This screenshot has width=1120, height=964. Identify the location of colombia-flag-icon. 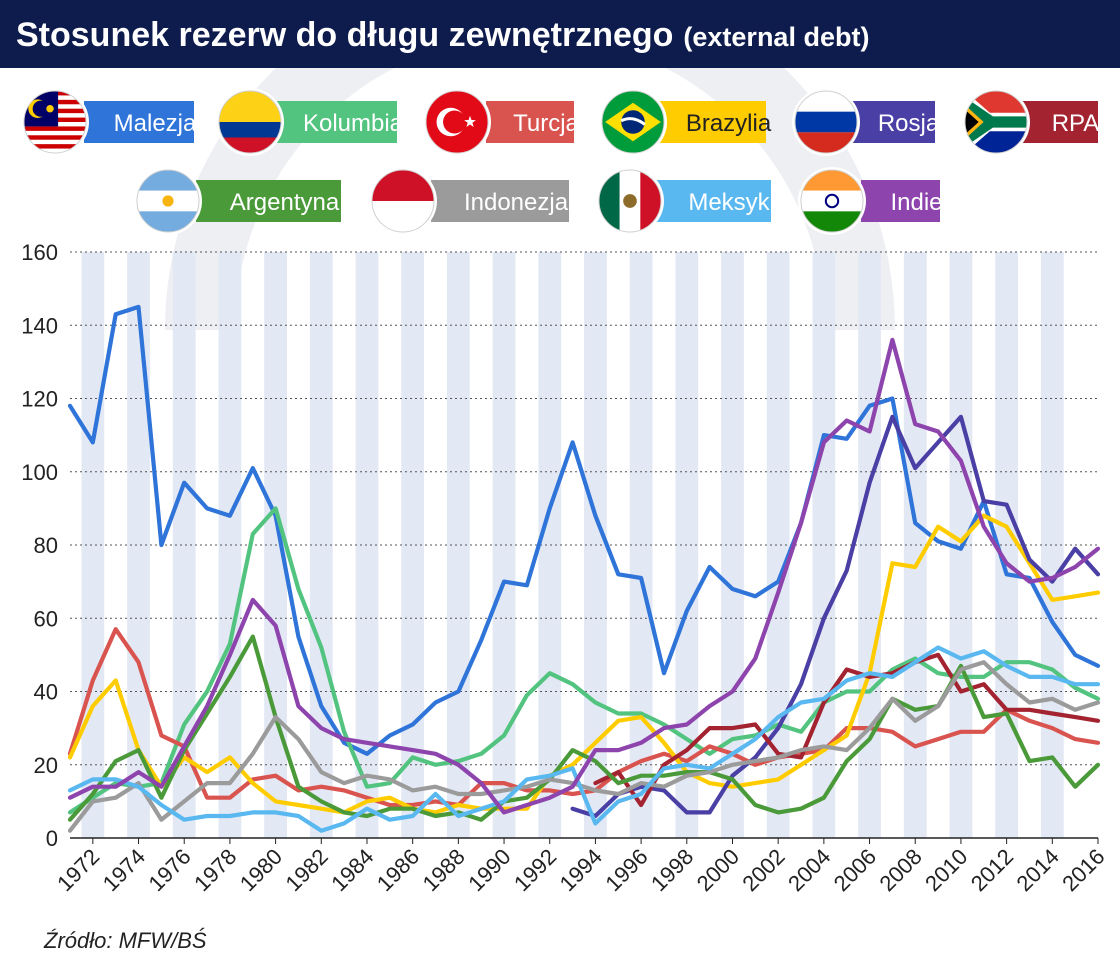
(250, 122).